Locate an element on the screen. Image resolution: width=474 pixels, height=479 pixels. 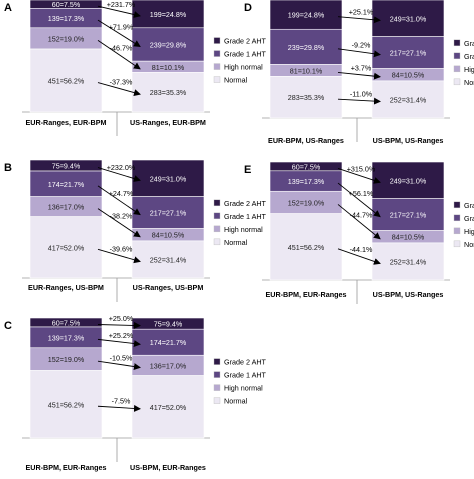
panel-label: D is located at coordinates (248, 8).